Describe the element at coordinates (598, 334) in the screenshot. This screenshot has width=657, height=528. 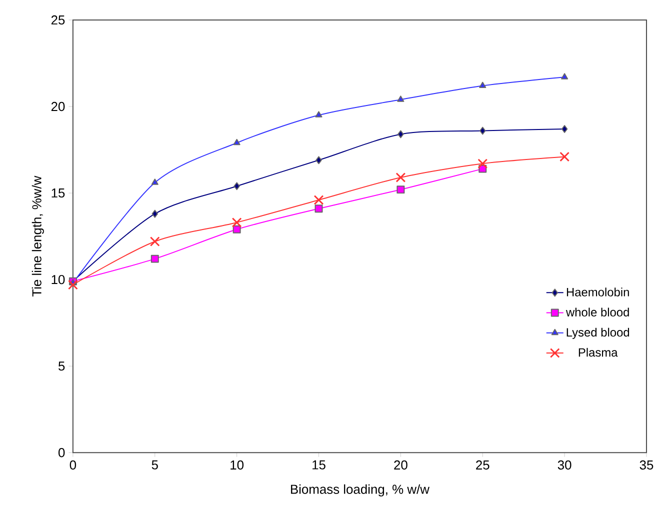
I see `legend-label: Lysed blood` at that location.